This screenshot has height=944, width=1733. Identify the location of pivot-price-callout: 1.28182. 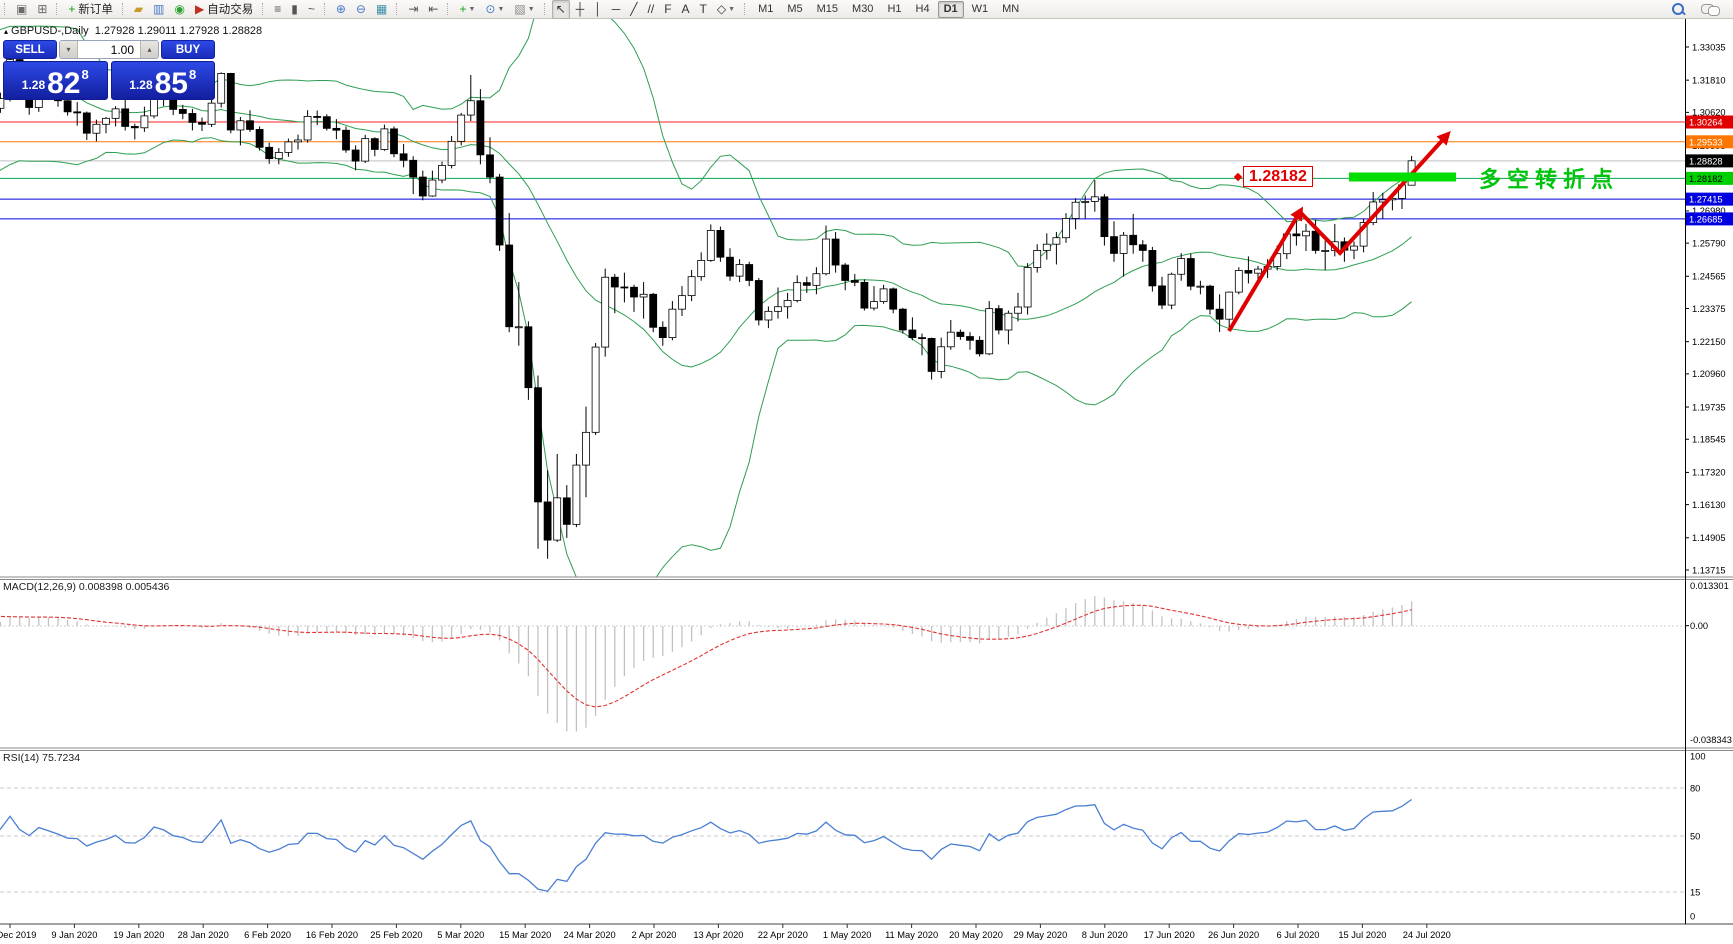
(1273, 176).